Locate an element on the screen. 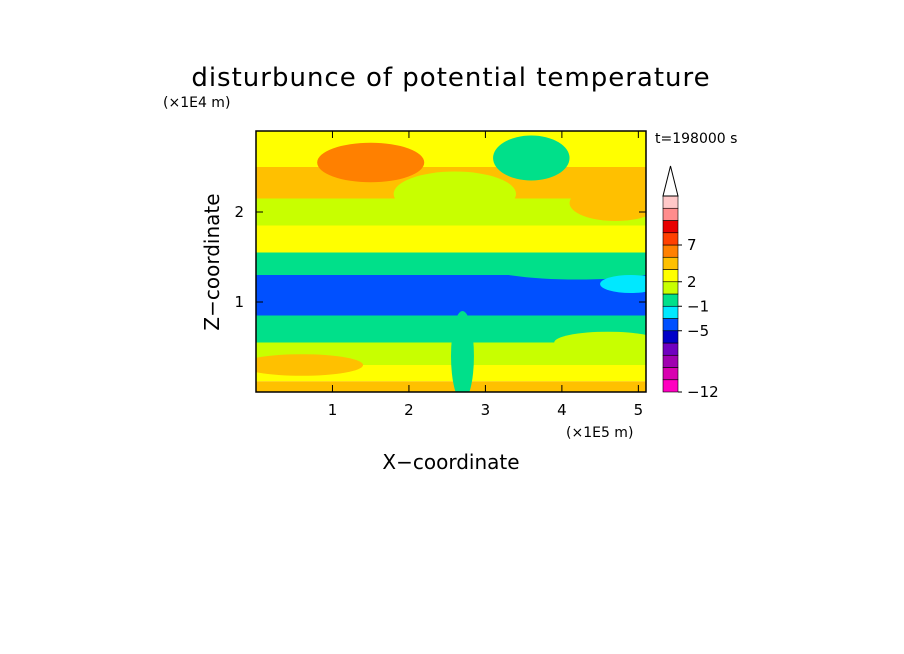  colorbar-extend-arrow is located at coordinates (670, 181).